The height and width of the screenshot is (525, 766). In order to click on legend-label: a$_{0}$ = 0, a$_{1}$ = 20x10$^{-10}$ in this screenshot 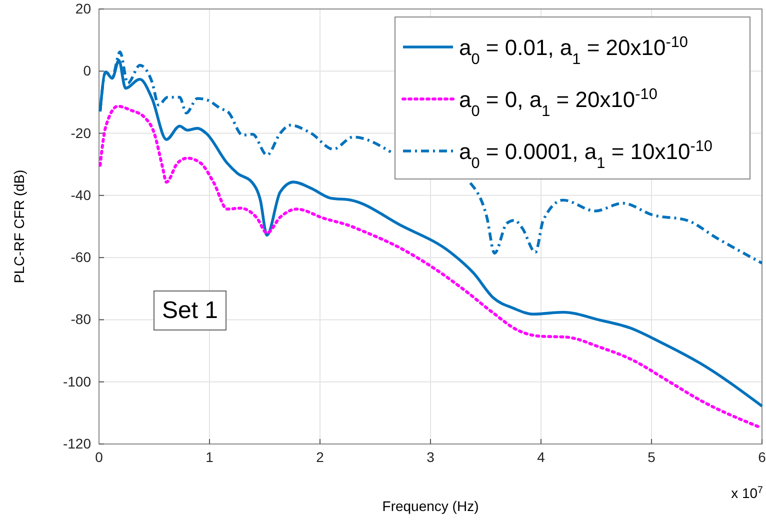, I will do `click(558, 103)`.